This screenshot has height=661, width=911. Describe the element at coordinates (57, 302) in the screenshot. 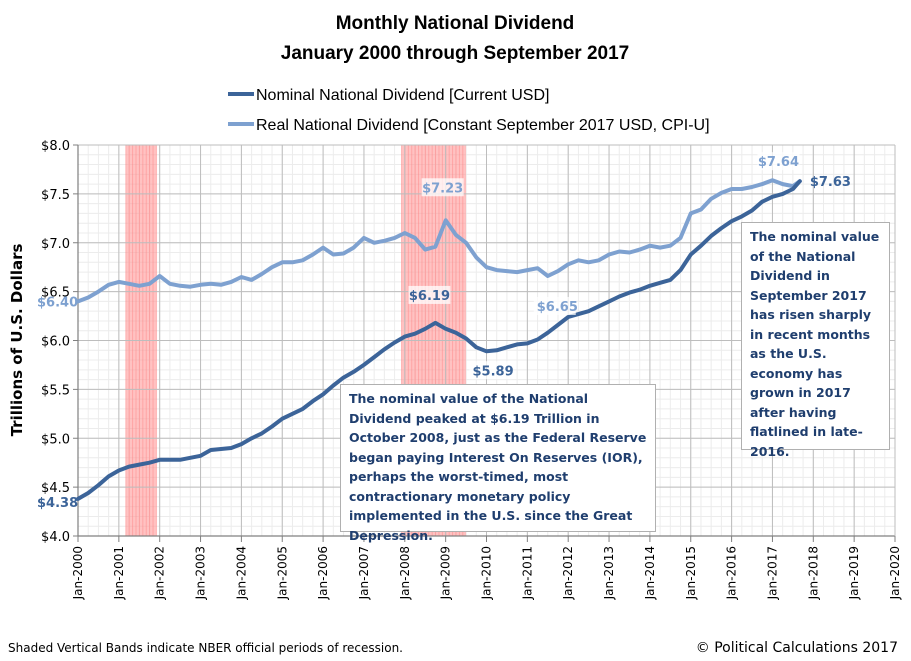

I see `data-label: $6.40` at that location.